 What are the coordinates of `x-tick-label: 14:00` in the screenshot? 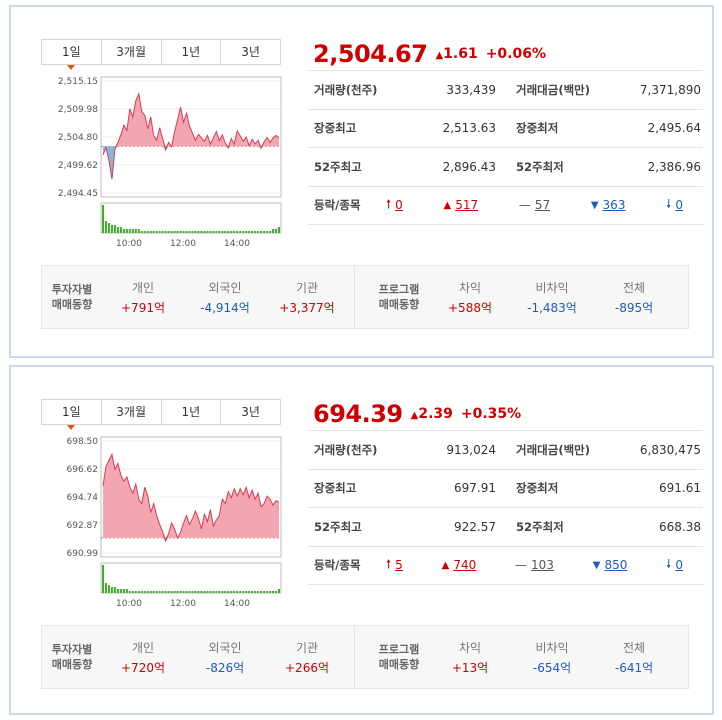 It's located at (237, 244).